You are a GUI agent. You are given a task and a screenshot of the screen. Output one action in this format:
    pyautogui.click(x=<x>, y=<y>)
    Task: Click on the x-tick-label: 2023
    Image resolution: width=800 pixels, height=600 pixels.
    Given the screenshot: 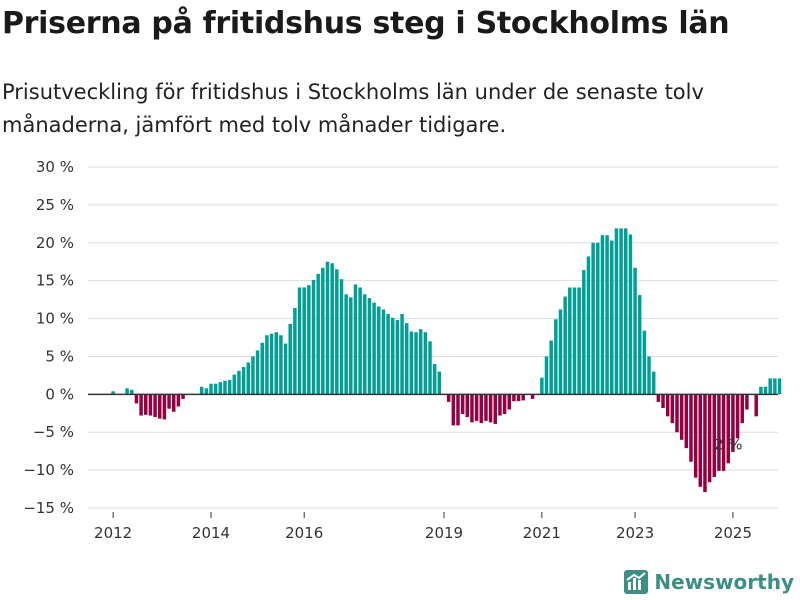 What is the action you would take?
    pyautogui.click(x=635, y=532)
    